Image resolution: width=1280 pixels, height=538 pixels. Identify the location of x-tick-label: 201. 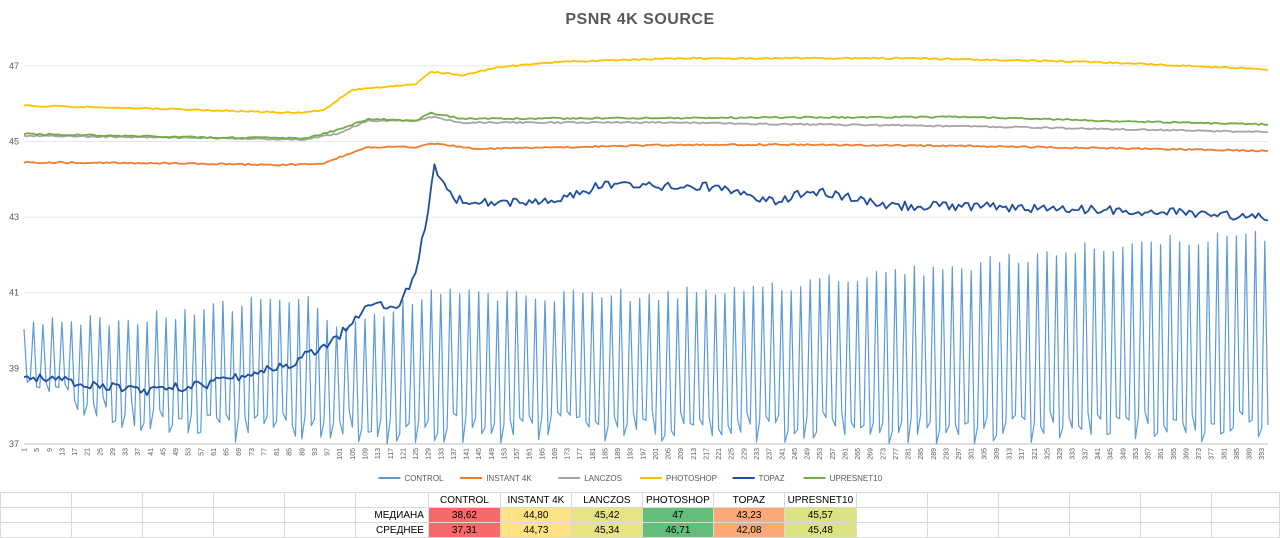
(656, 454).